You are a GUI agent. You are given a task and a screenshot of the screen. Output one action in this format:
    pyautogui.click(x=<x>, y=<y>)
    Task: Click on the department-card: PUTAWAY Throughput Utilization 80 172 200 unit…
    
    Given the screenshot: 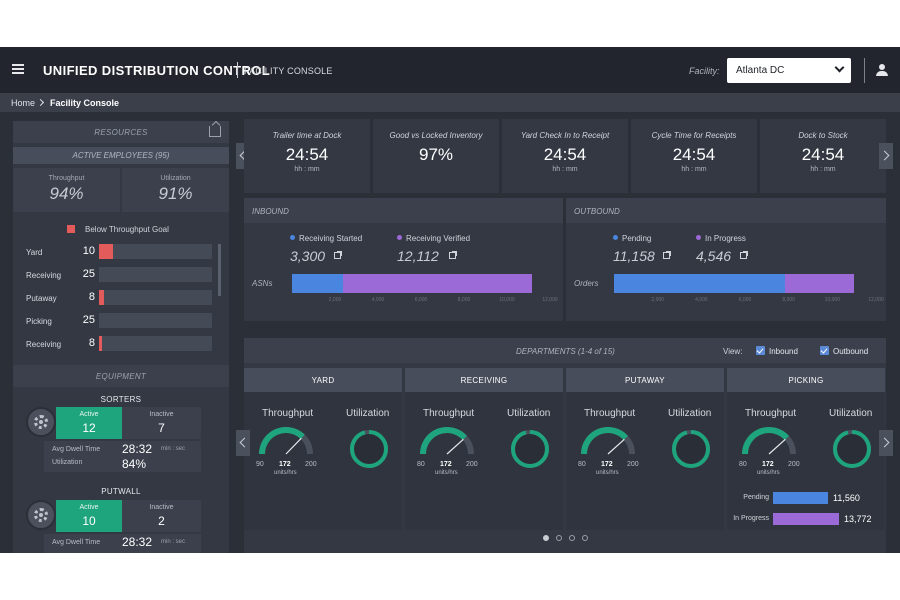 What is the action you would take?
    pyautogui.click(x=645, y=449)
    